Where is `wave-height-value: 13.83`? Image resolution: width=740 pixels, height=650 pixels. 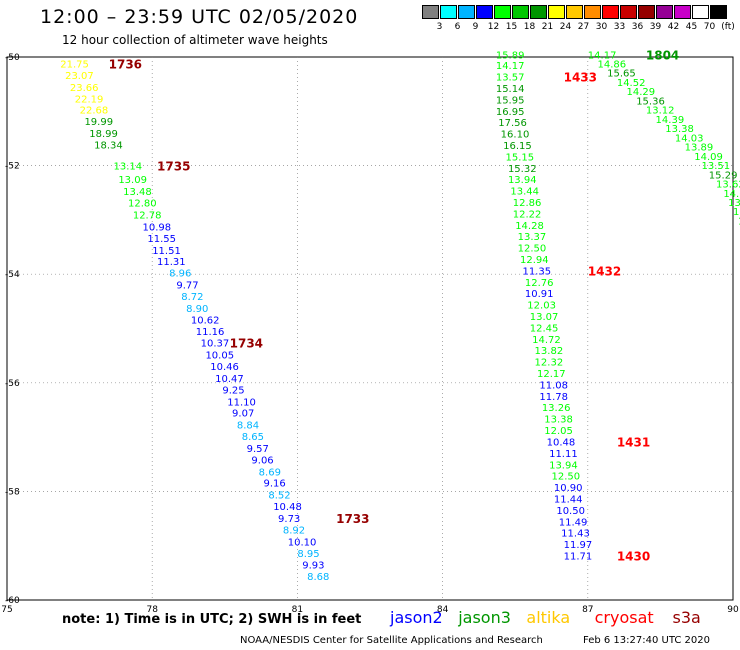
wave-height-value: 13.83 is located at coordinates (734, 203).